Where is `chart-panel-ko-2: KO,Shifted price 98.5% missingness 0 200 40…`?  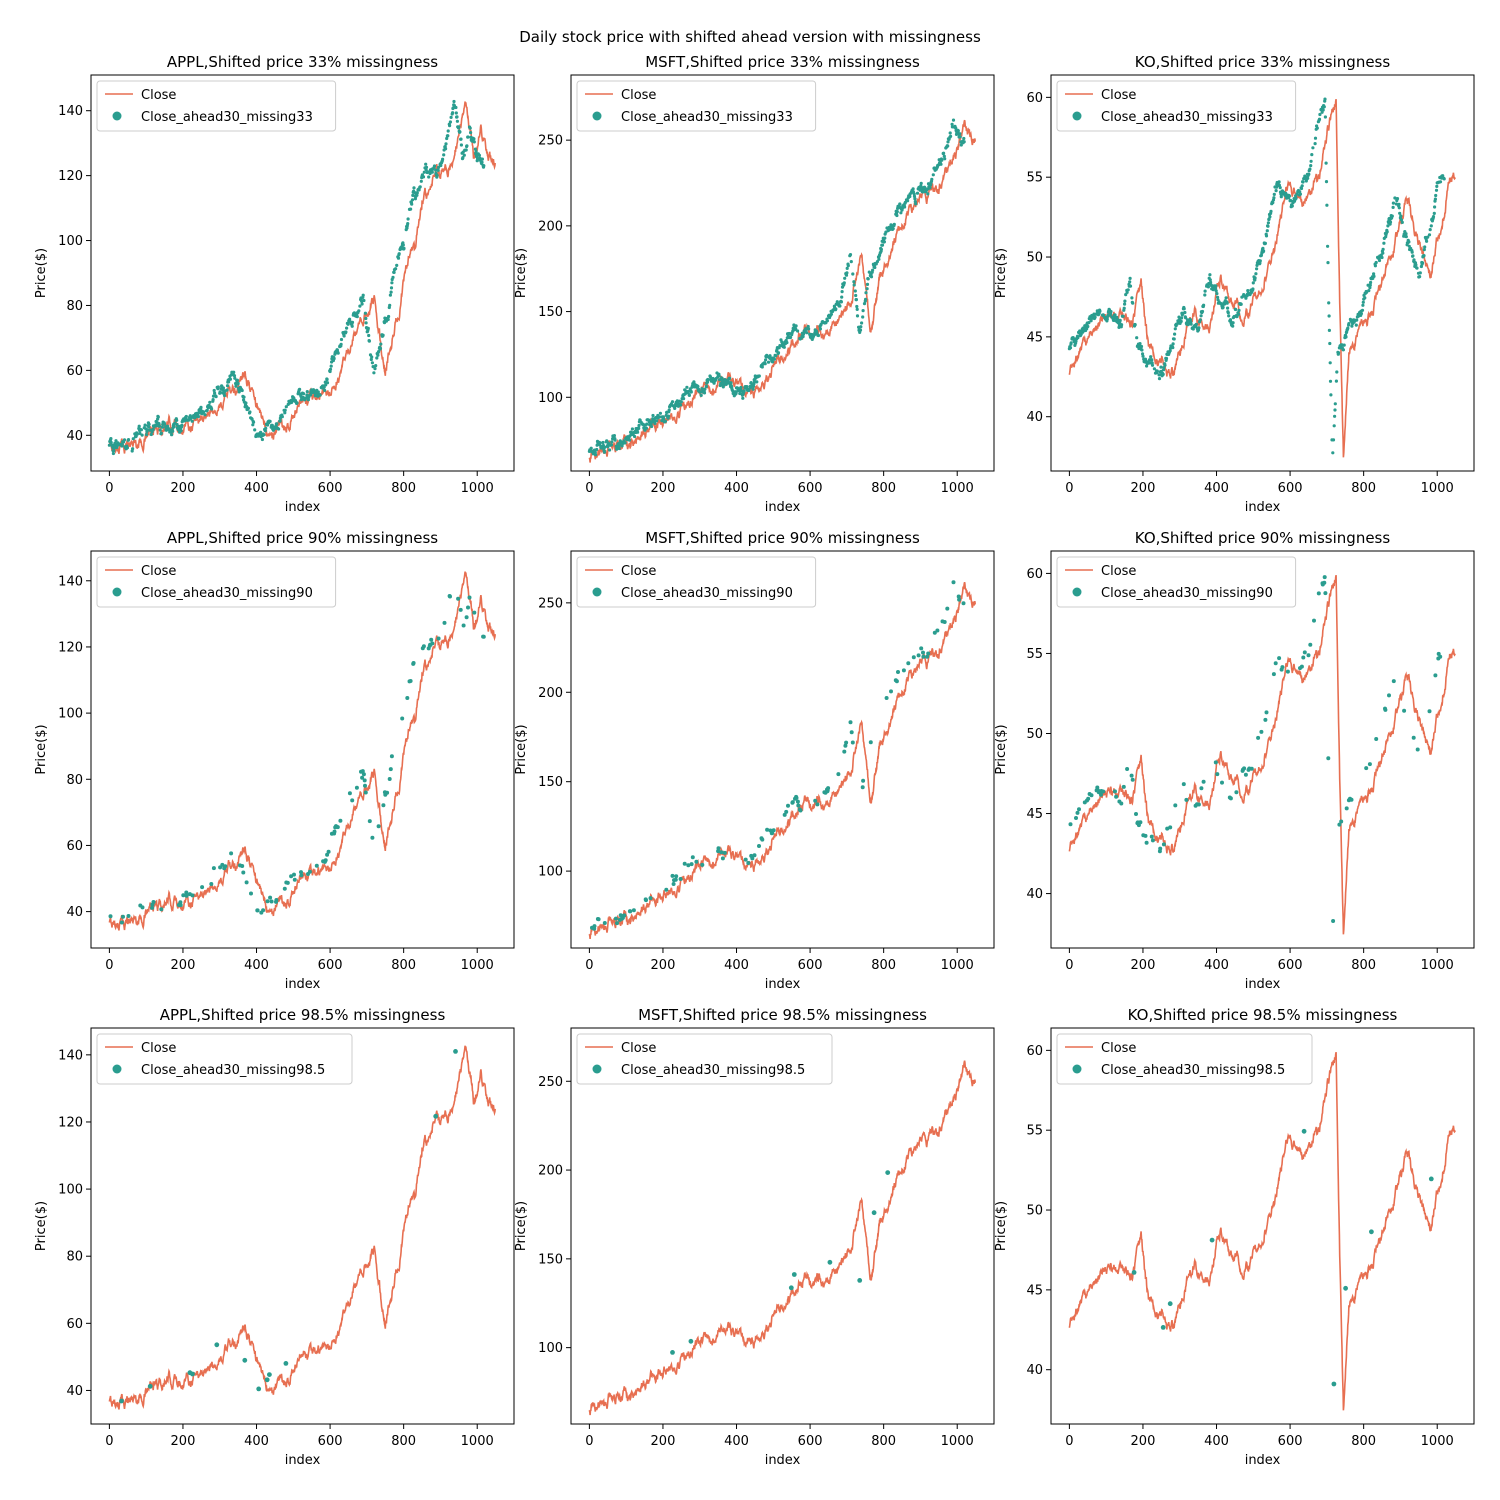
chart-panel-ko-2: KO,Shifted price 98.5% missingness 0 200 40… is located at coordinates (1234, 1237).